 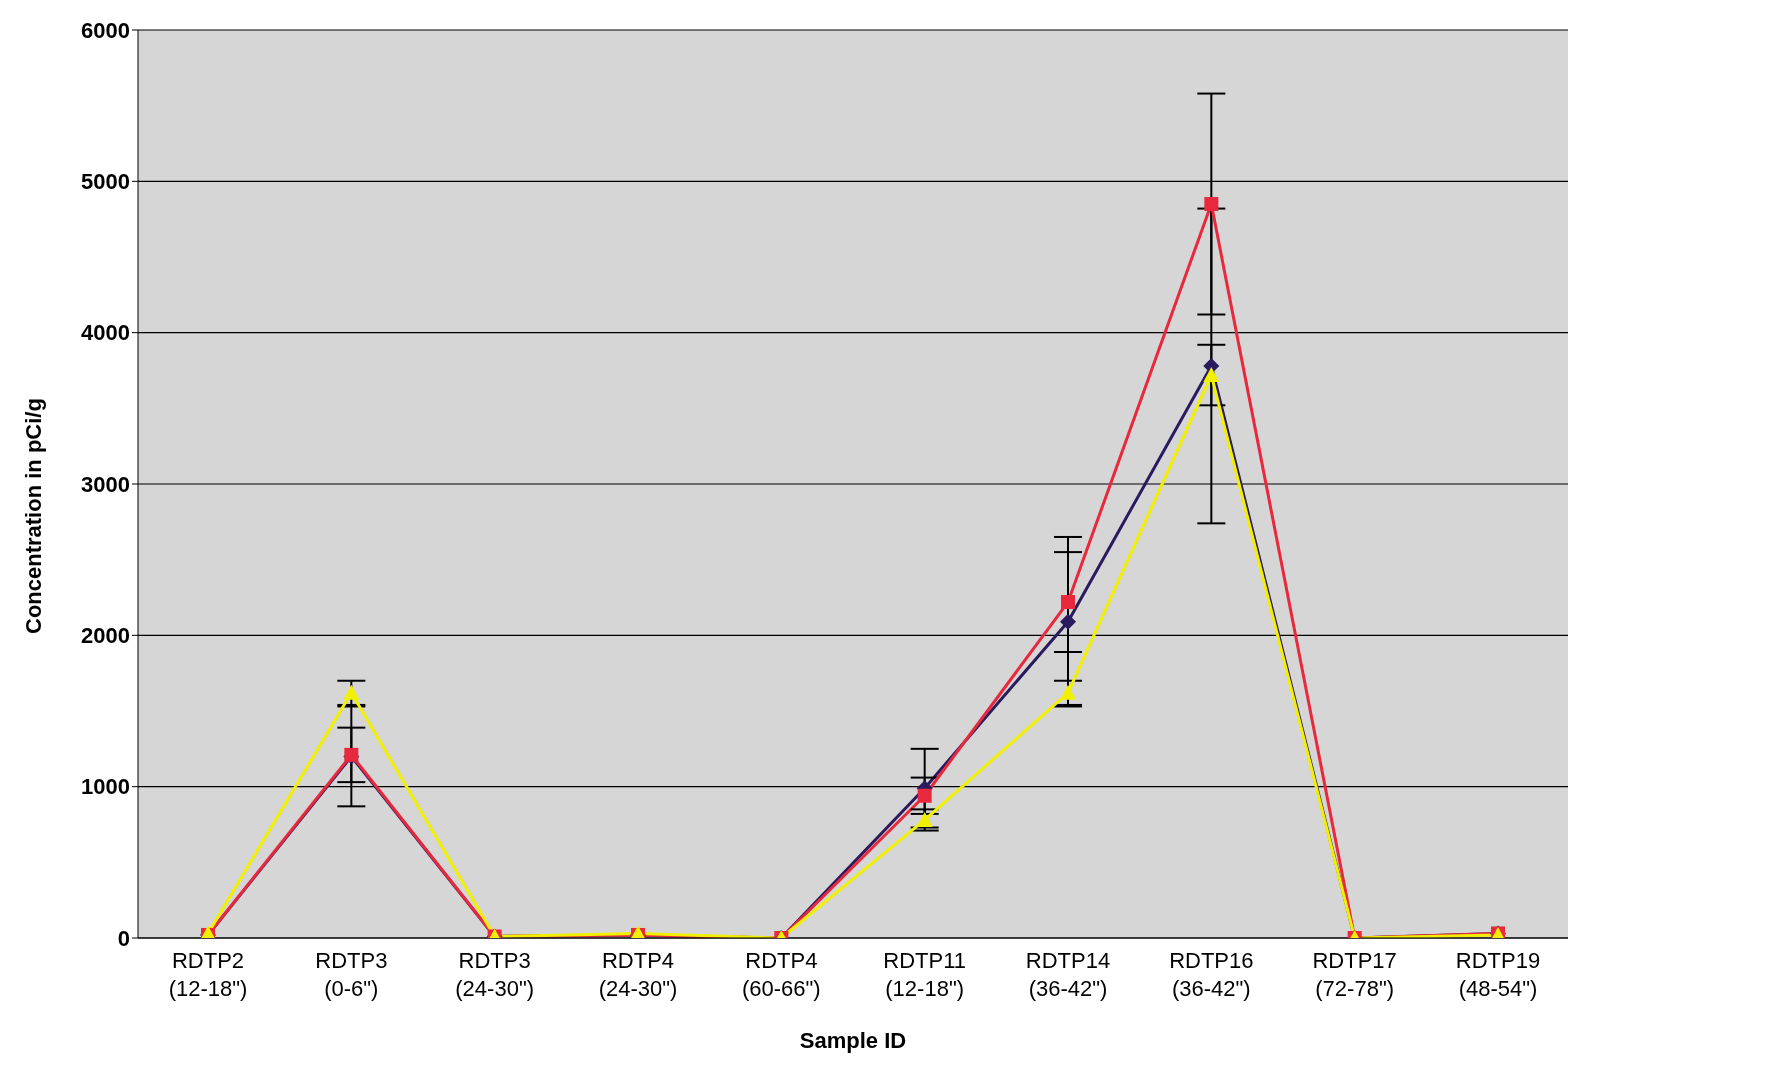 What do you see at coordinates (781, 974) in the screenshot?
I see `x-tick-label: RDTP4 (60-66")` at bounding box center [781, 974].